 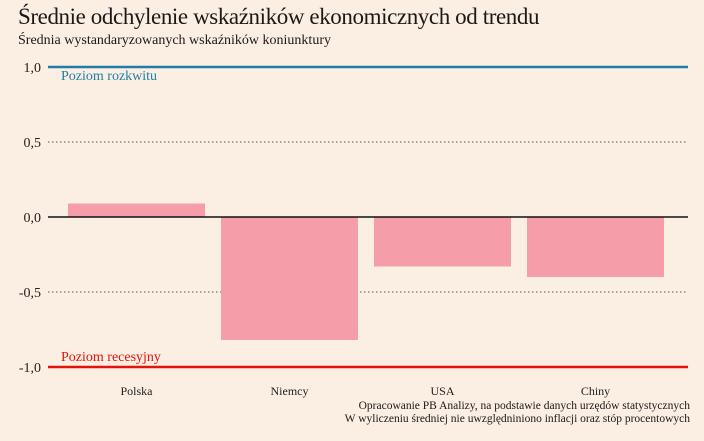 I want to click on reference-line-label: Poziom rozkwitu, so click(x=109, y=76).